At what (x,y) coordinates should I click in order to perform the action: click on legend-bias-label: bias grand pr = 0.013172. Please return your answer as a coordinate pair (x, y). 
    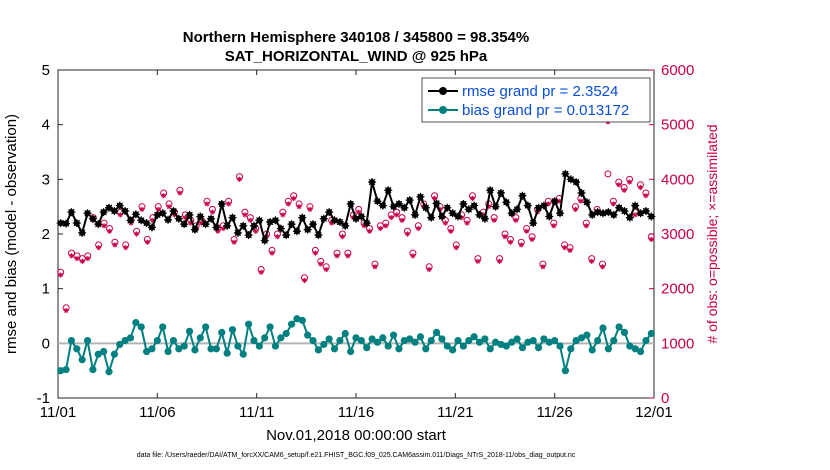
    Looking at the image, I should click on (545, 110).